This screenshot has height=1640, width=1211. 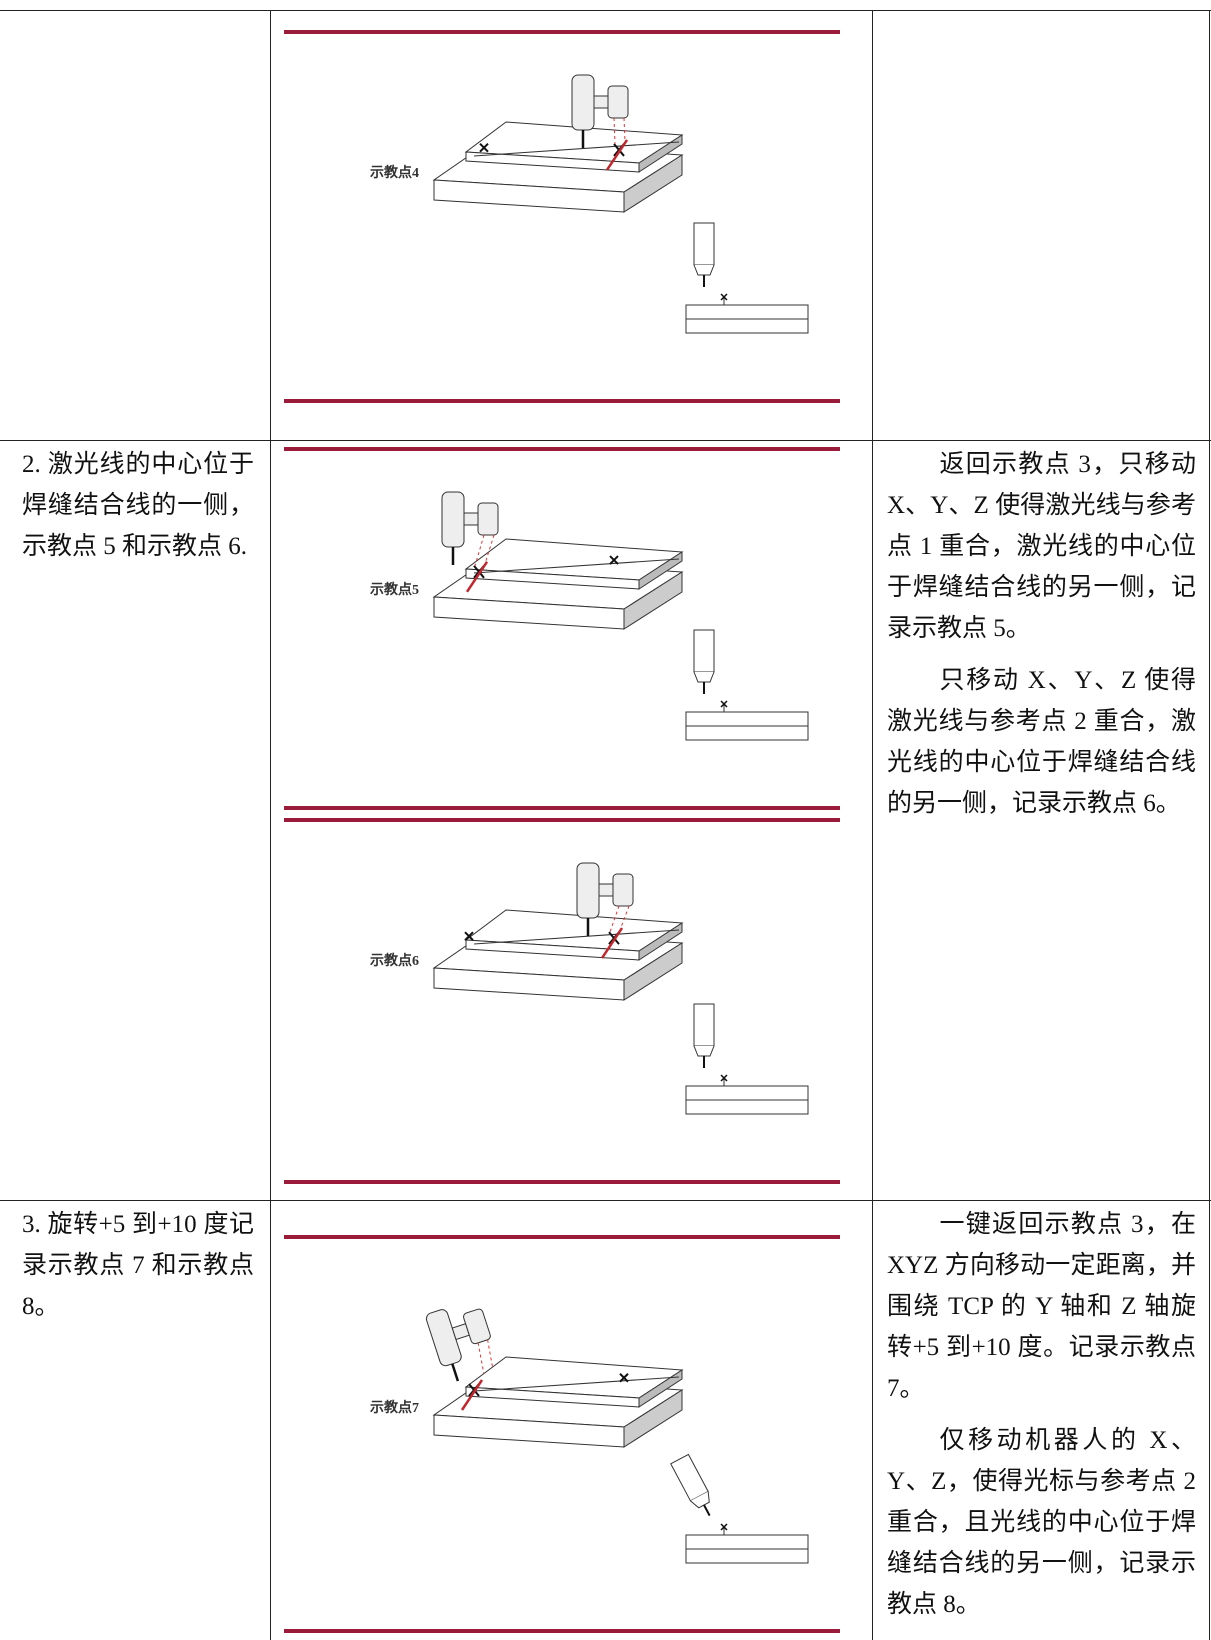 I want to click on step-cell: 3. 旋转+5 到+10 度记录示教点 7 和示教点 8。, so click(x=135, y=1263).